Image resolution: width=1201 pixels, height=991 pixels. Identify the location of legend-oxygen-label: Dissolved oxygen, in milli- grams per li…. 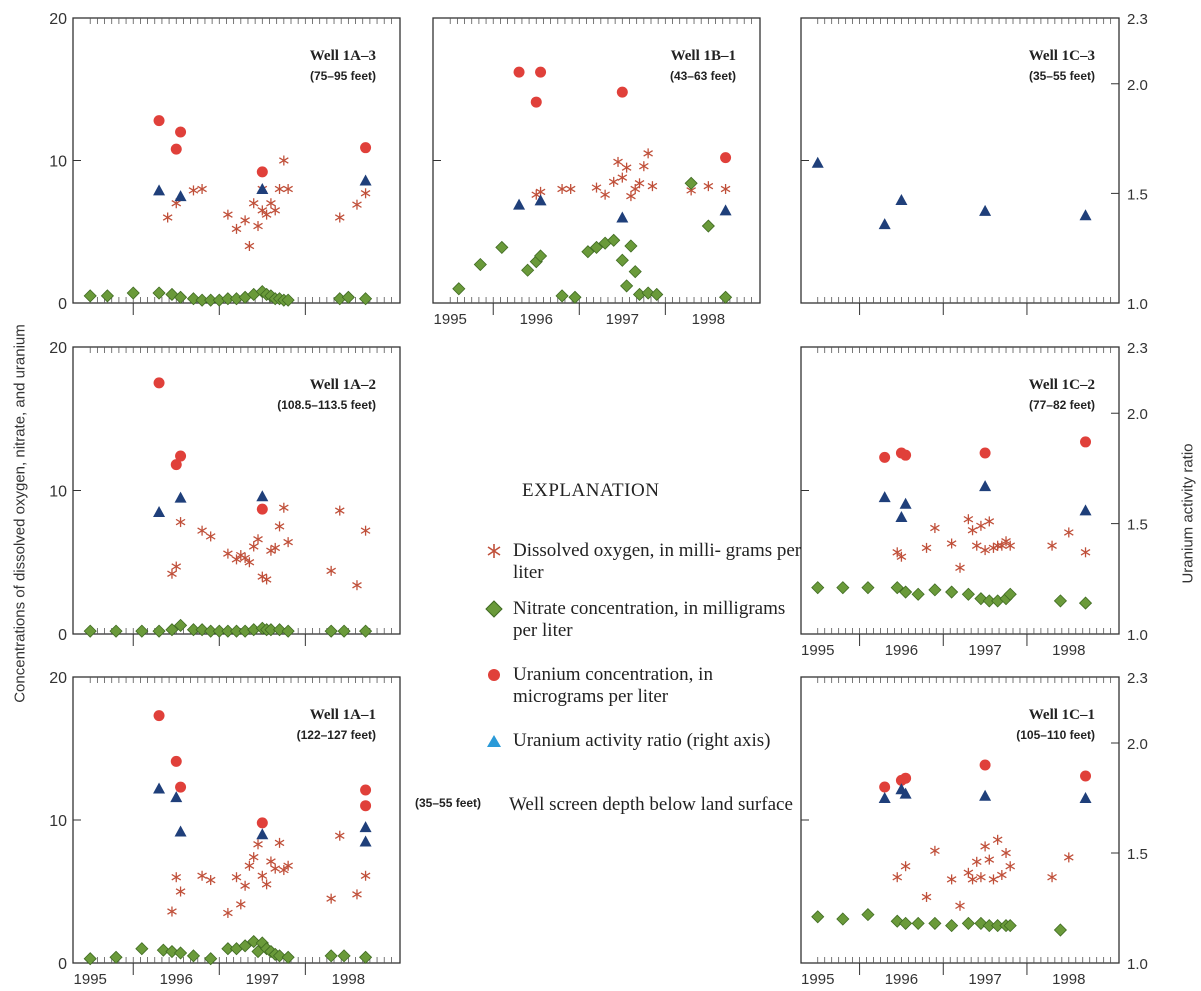
(657, 561).